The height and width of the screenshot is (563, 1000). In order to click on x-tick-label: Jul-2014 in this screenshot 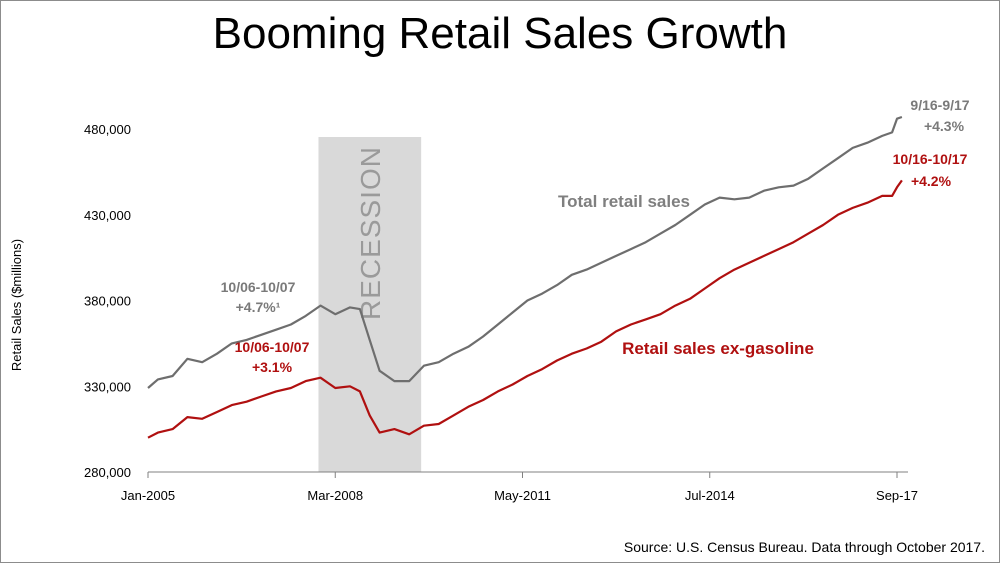, I will do `click(710, 495)`.